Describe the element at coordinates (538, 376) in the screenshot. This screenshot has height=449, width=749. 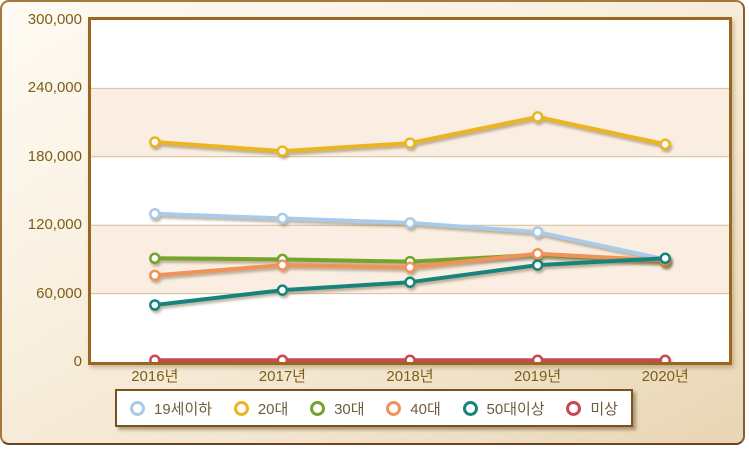
I see `x-axis-label: 2019년` at that location.